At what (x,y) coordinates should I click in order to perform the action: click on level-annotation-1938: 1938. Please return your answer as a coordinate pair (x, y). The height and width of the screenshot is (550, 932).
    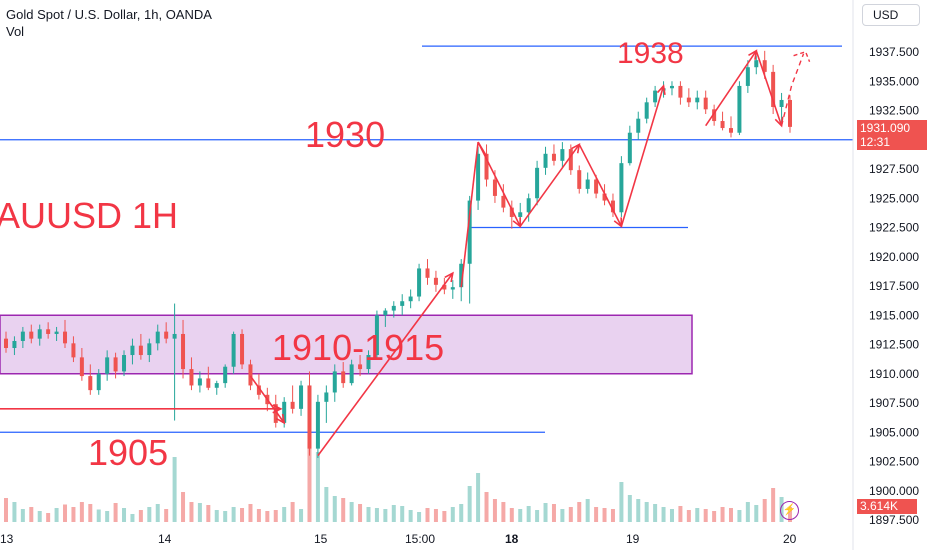
    Looking at the image, I should click on (650, 53).